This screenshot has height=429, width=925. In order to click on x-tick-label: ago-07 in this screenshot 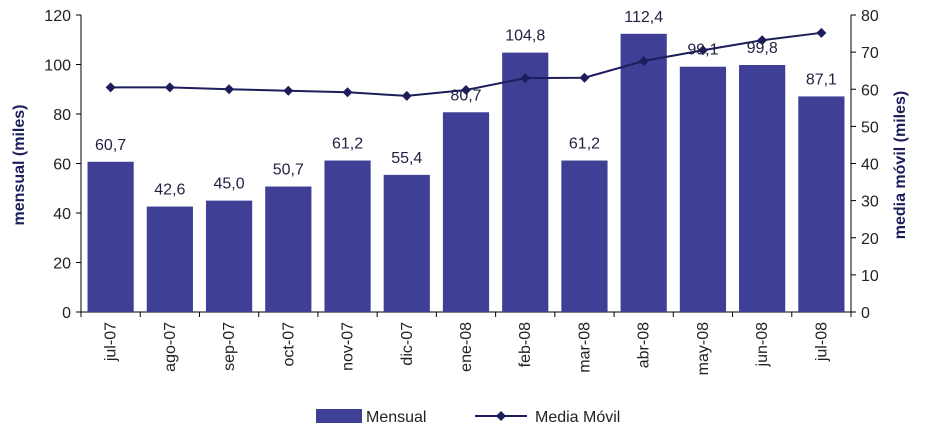, I will do `click(170, 347)`.